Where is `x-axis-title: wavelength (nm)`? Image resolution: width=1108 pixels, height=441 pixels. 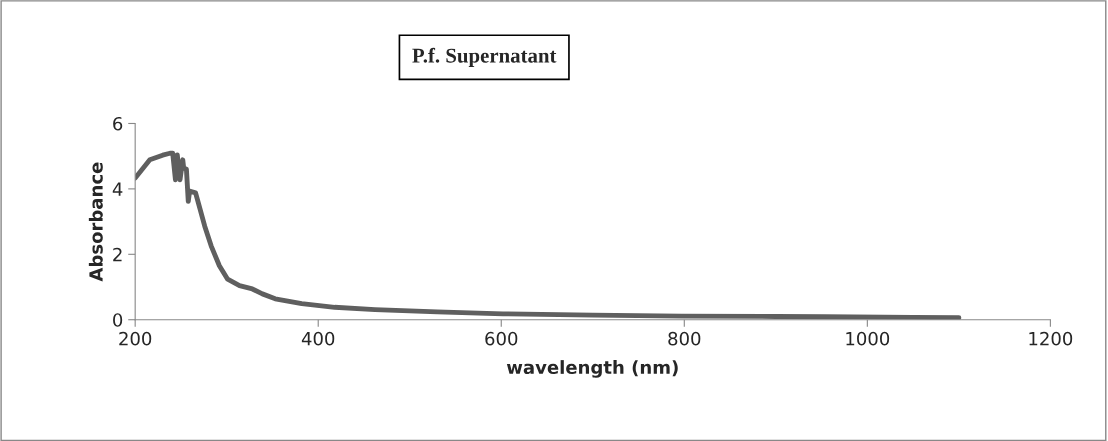 x-axis-title: wavelength (nm) is located at coordinates (592, 369).